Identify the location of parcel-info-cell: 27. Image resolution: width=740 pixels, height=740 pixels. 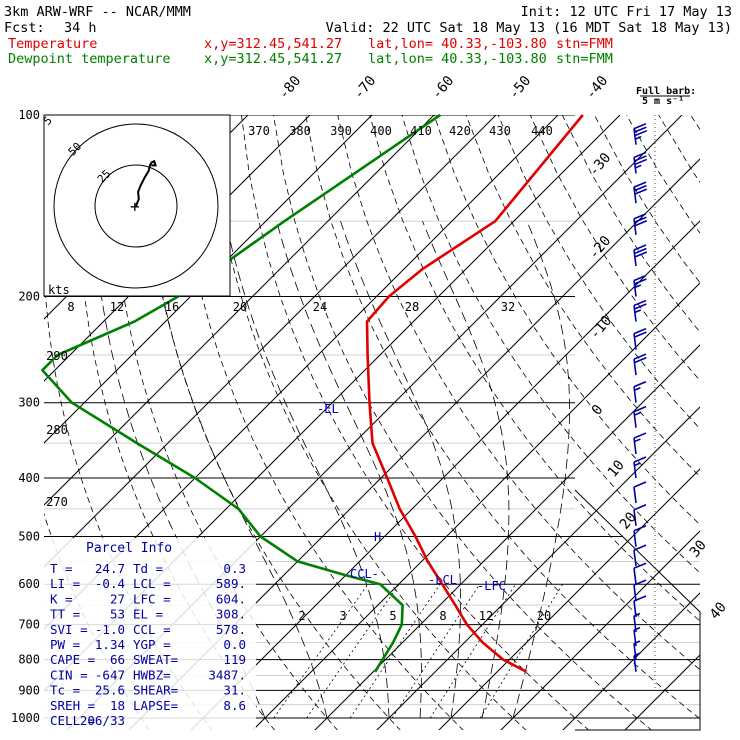
(117, 598).